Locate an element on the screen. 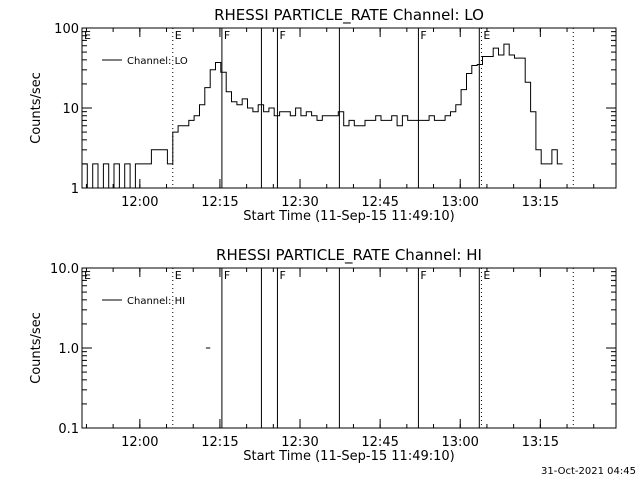 This screenshot has width=640, height=480. legend-label: Channel: LO is located at coordinates (157, 61).